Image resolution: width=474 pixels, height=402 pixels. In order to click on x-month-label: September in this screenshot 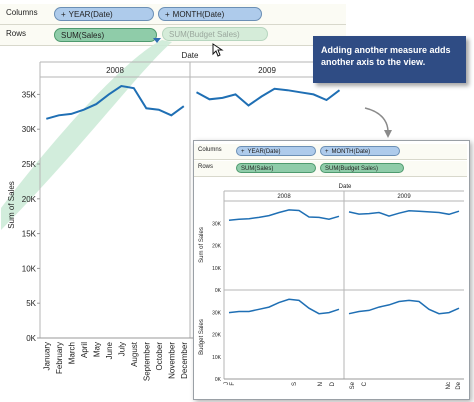, I will do `click(146, 361)`.